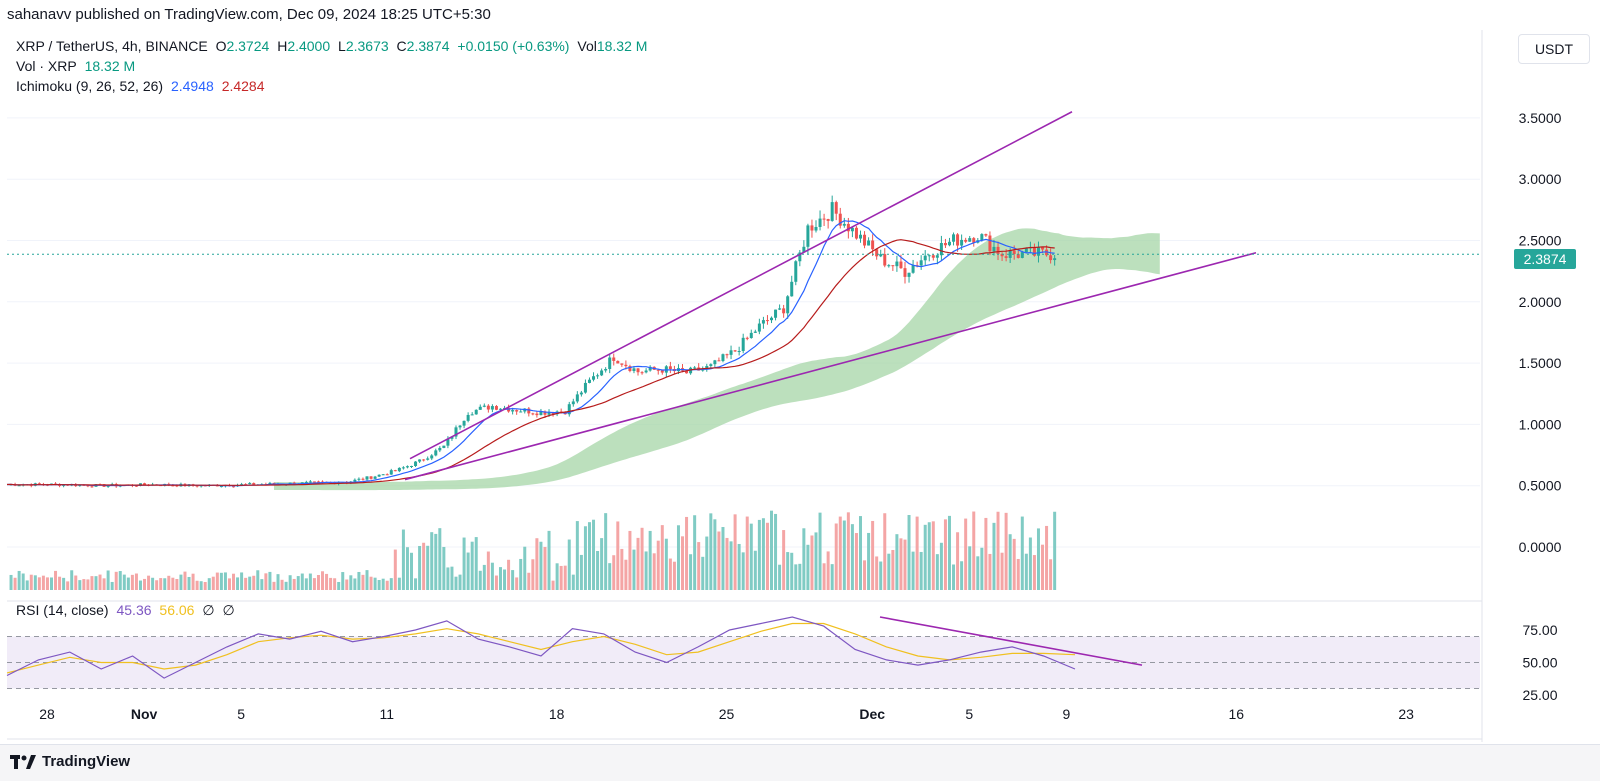  I want to click on volume-indicator-label: Vol · XRP, so click(46, 66).